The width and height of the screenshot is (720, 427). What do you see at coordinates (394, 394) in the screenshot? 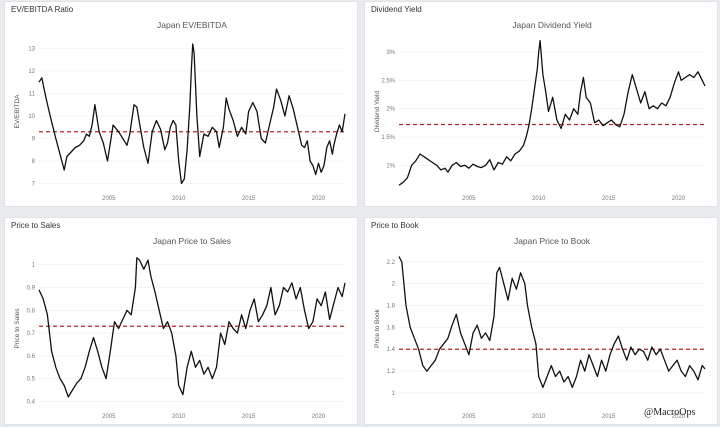
I see `pb-ytick-label: 1` at bounding box center [394, 394].